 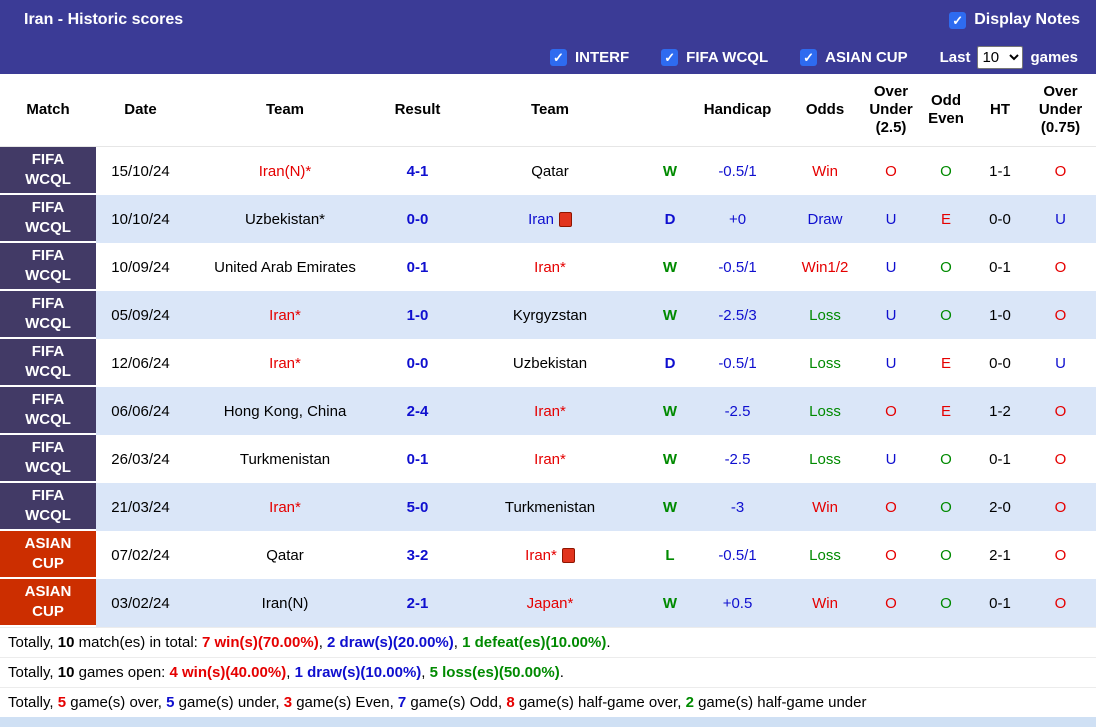 I want to click on home-team-name: Uzbekistan*, so click(x=285, y=219).